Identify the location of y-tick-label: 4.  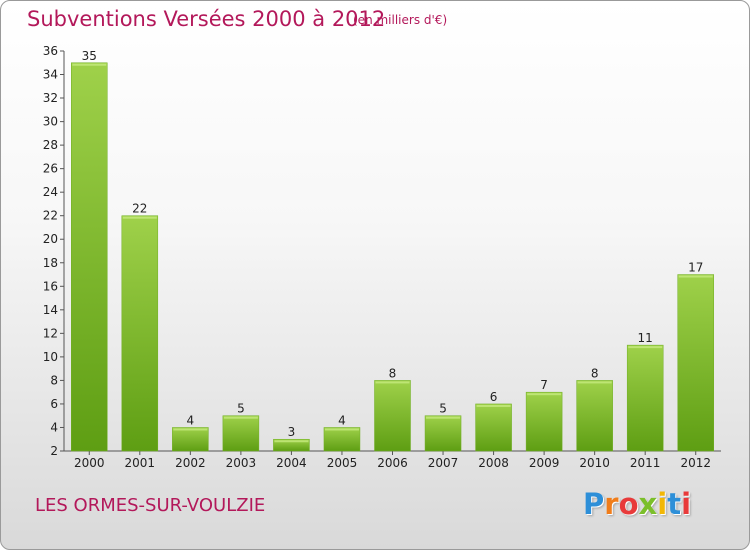
(54, 427).